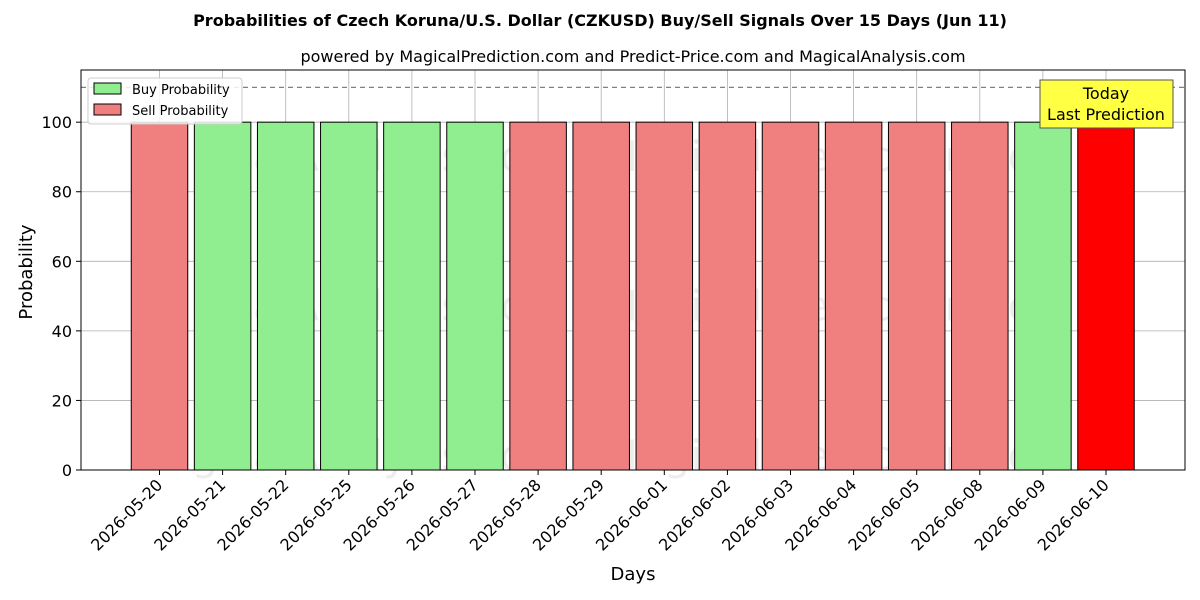 This screenshot has width=1200, height=600. What do you see at coordinates (62, 261) in the screenshot?
I see `y-tick-label: 60` at bounding box center [62, 261].